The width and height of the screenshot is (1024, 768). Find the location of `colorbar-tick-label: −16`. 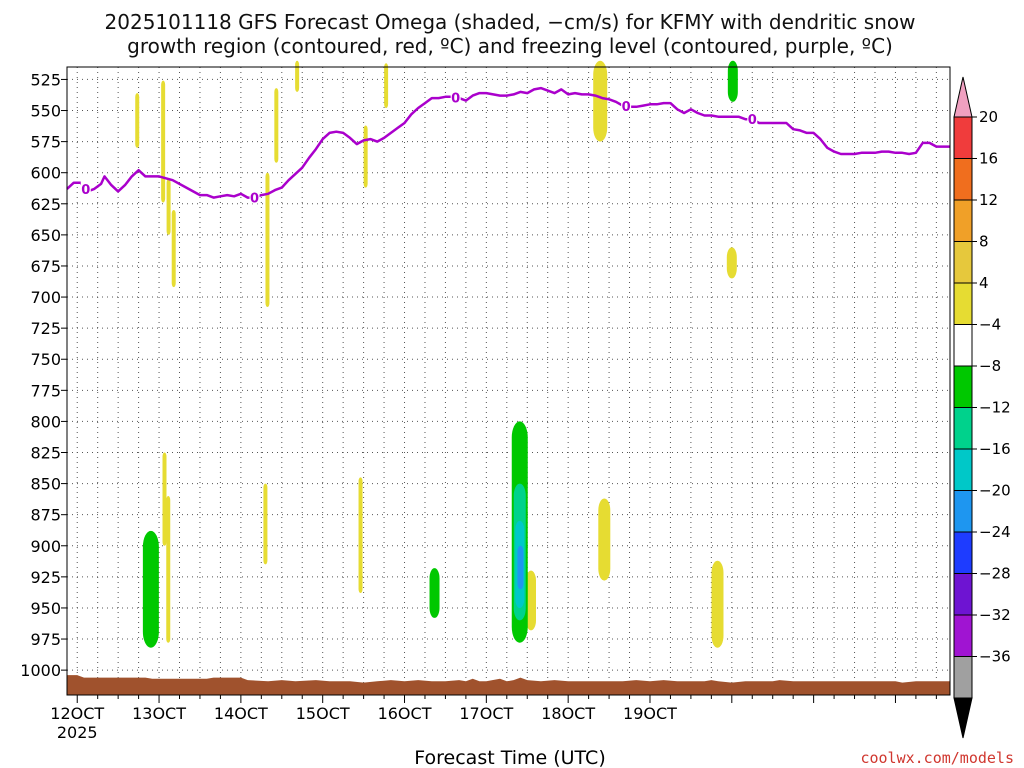

colorbar-tick-label: −16 is located at coordinates (995, 449).